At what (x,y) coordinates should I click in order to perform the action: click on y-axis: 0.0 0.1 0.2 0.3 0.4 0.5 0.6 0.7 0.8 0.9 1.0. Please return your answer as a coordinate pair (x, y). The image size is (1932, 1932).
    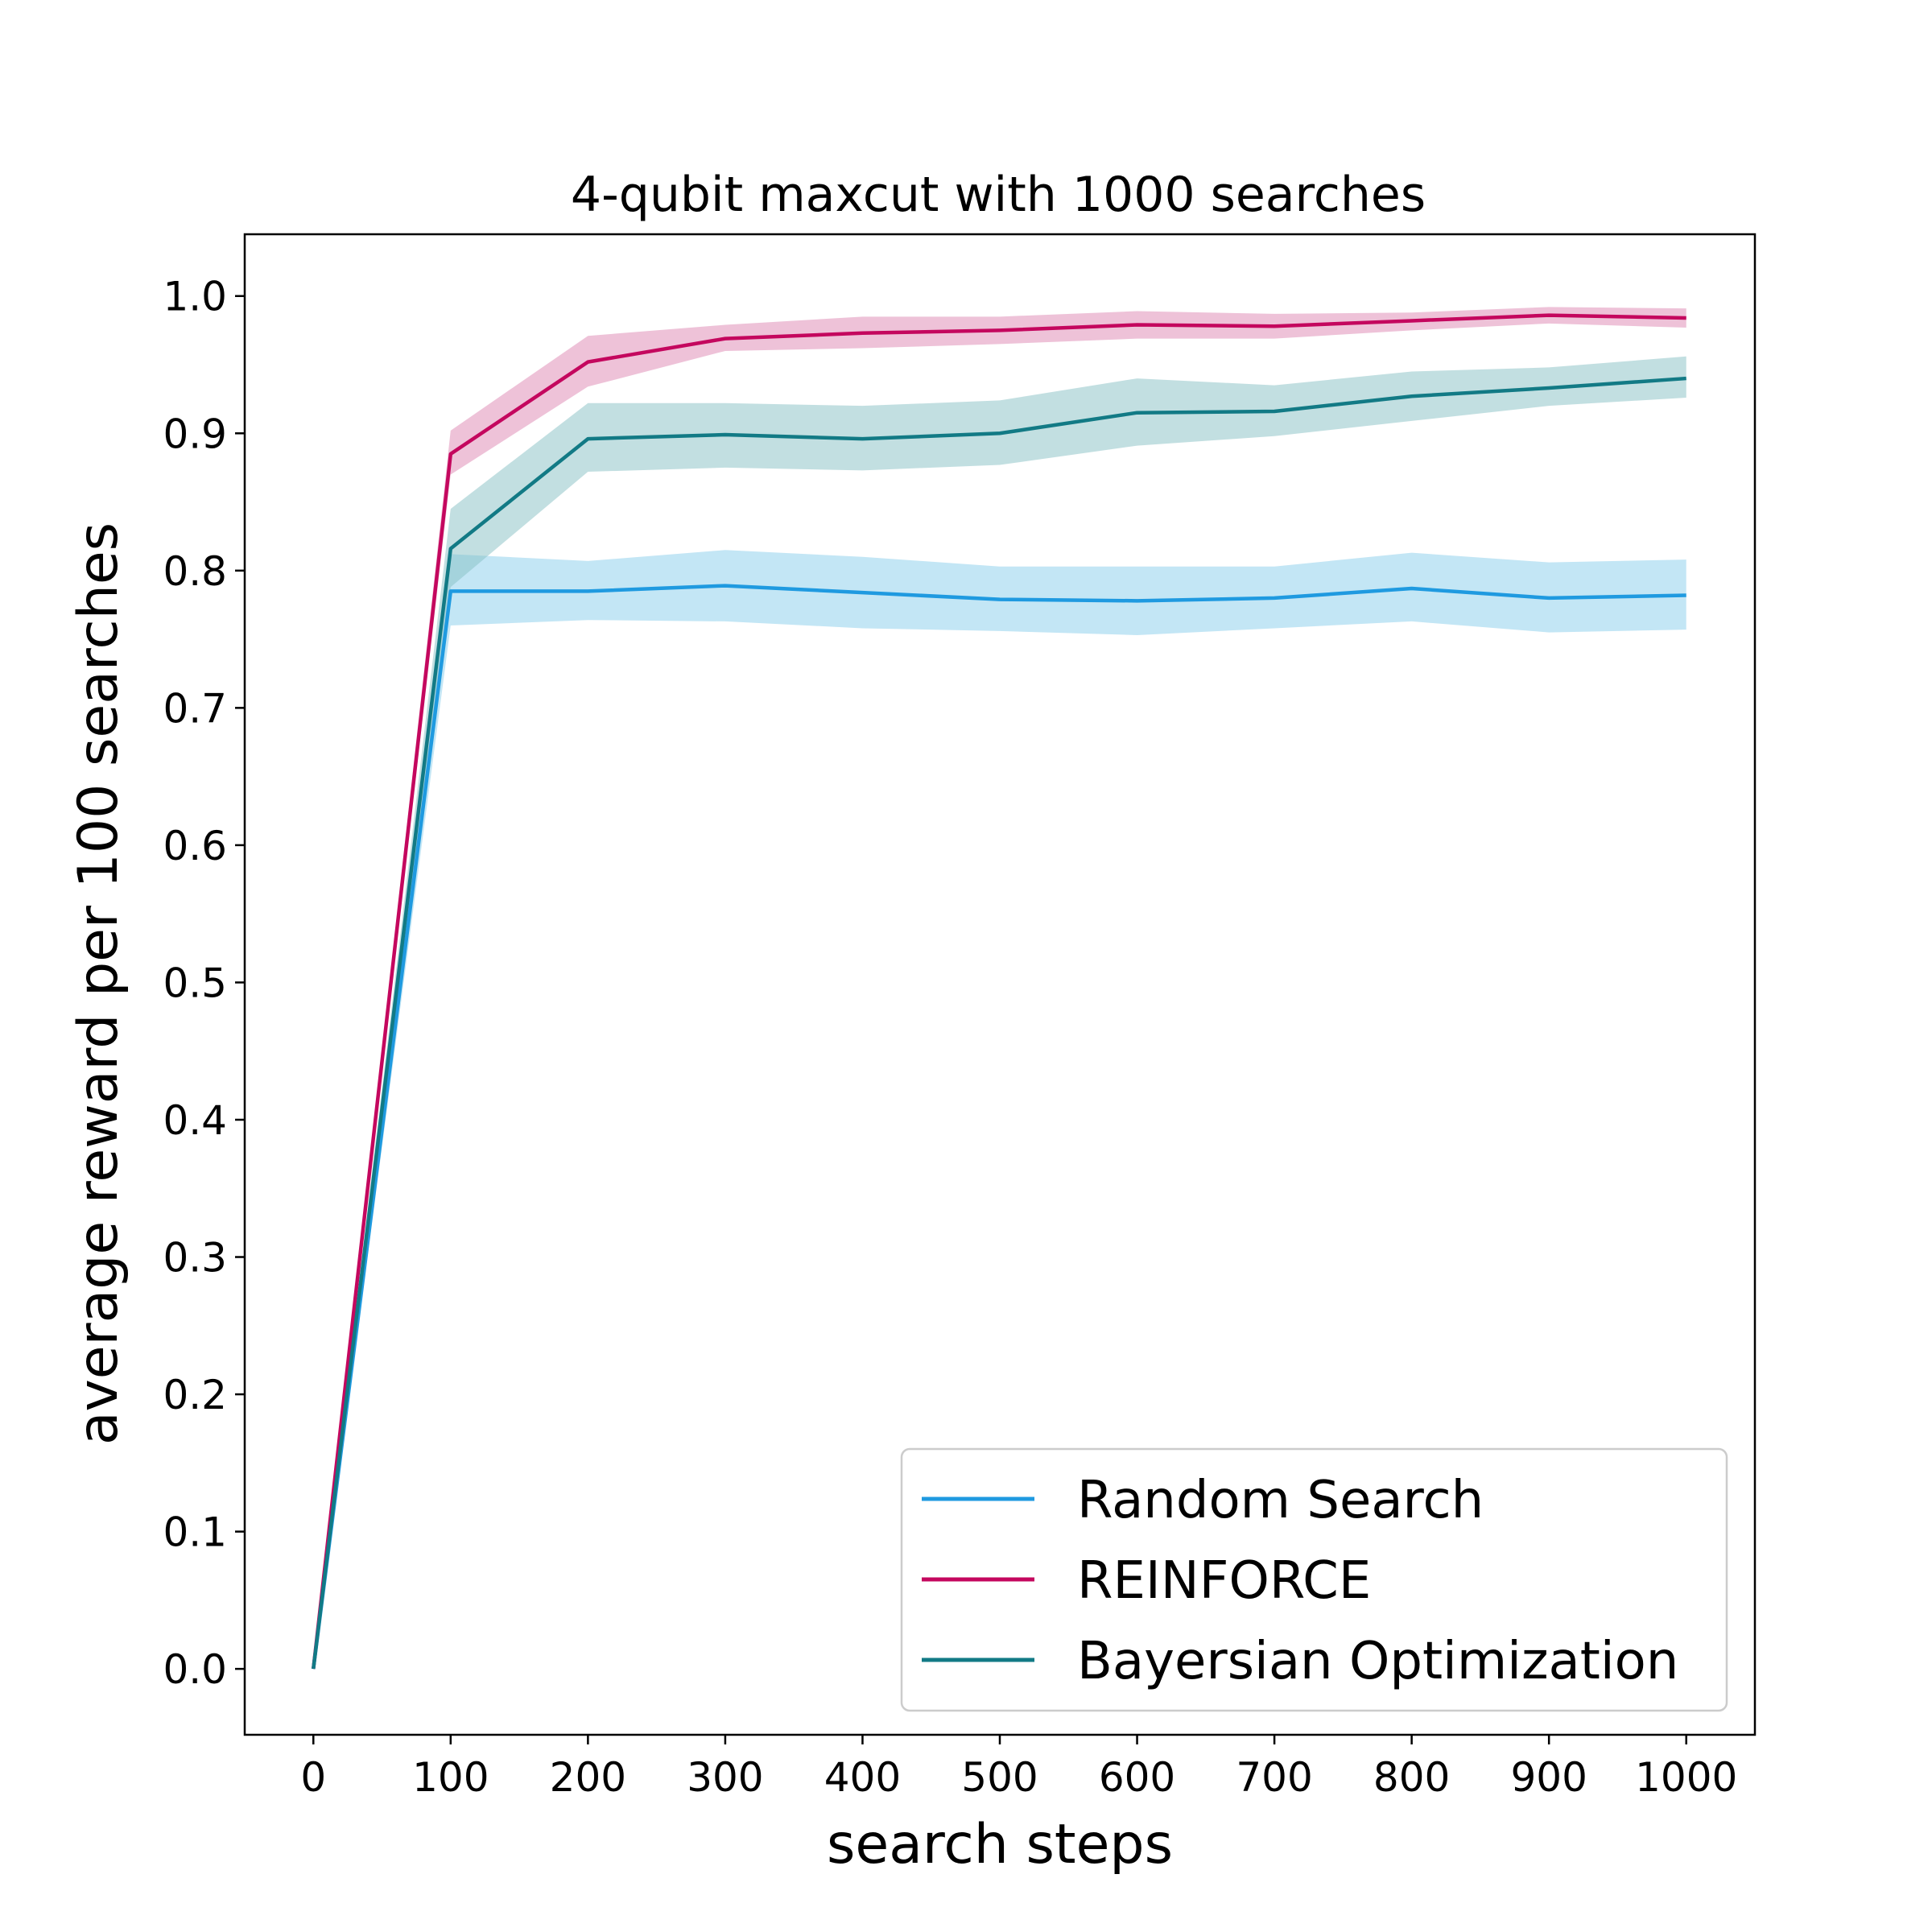
    Looking at the image, I should click on (204, 983).